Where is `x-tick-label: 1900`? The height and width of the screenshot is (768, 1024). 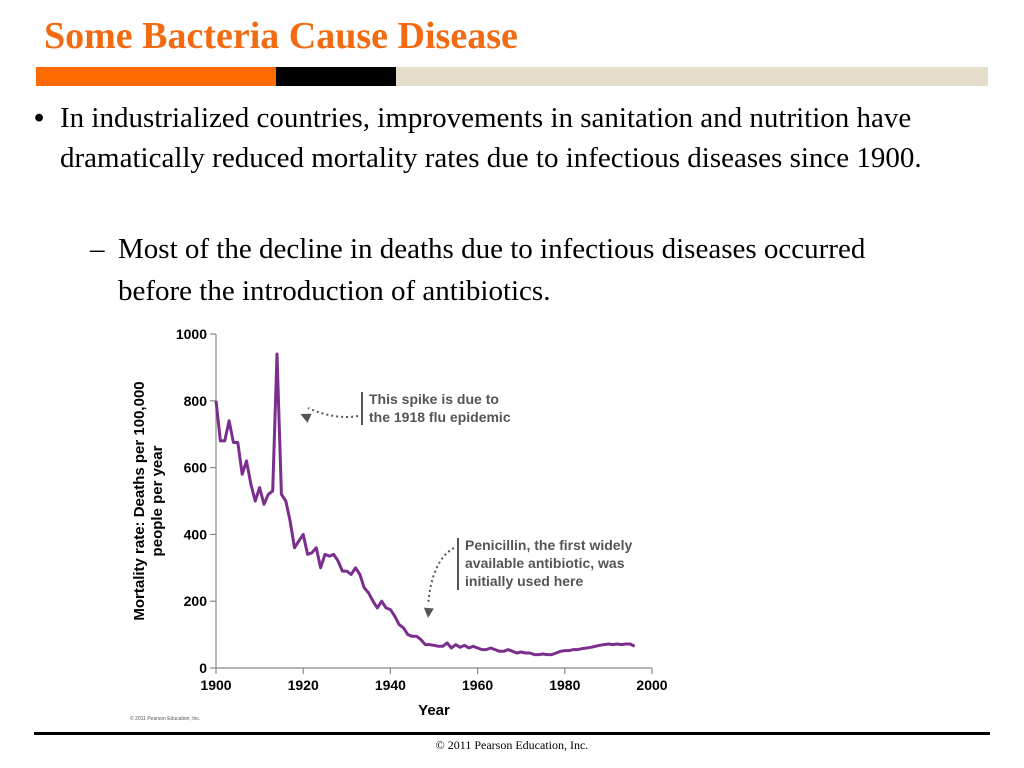 x-tick-label: 1900 is located at coordinates (215, 685).